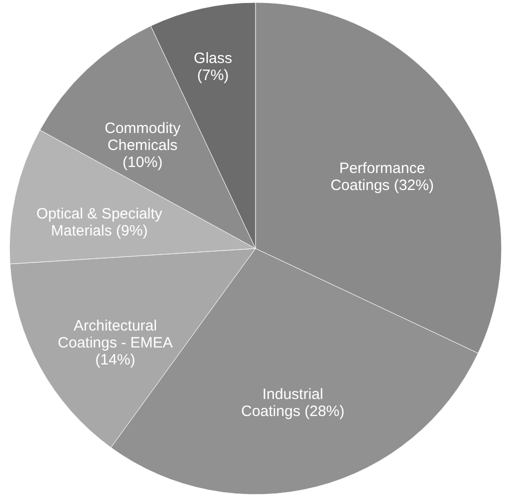 The width and height of the screenshot is (511, 497). I want to click on data-label: (7%), so click(213, 75).